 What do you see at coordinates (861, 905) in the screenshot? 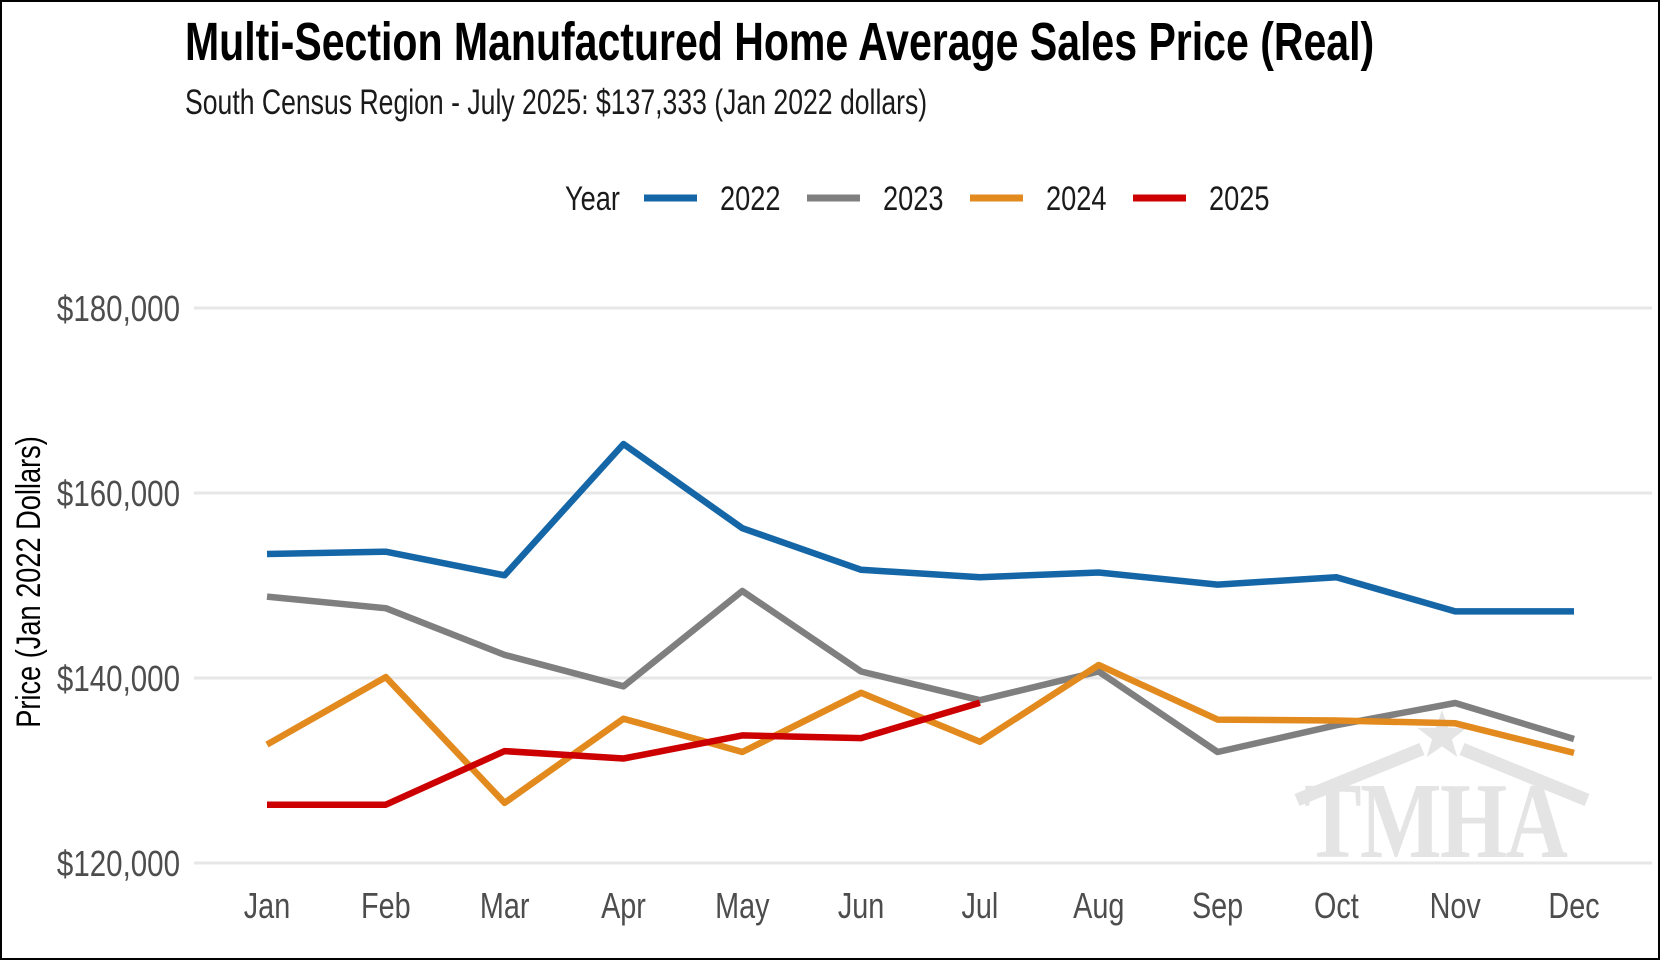
I see `x-tick-label: Jun` at bounding box center [861, 905].